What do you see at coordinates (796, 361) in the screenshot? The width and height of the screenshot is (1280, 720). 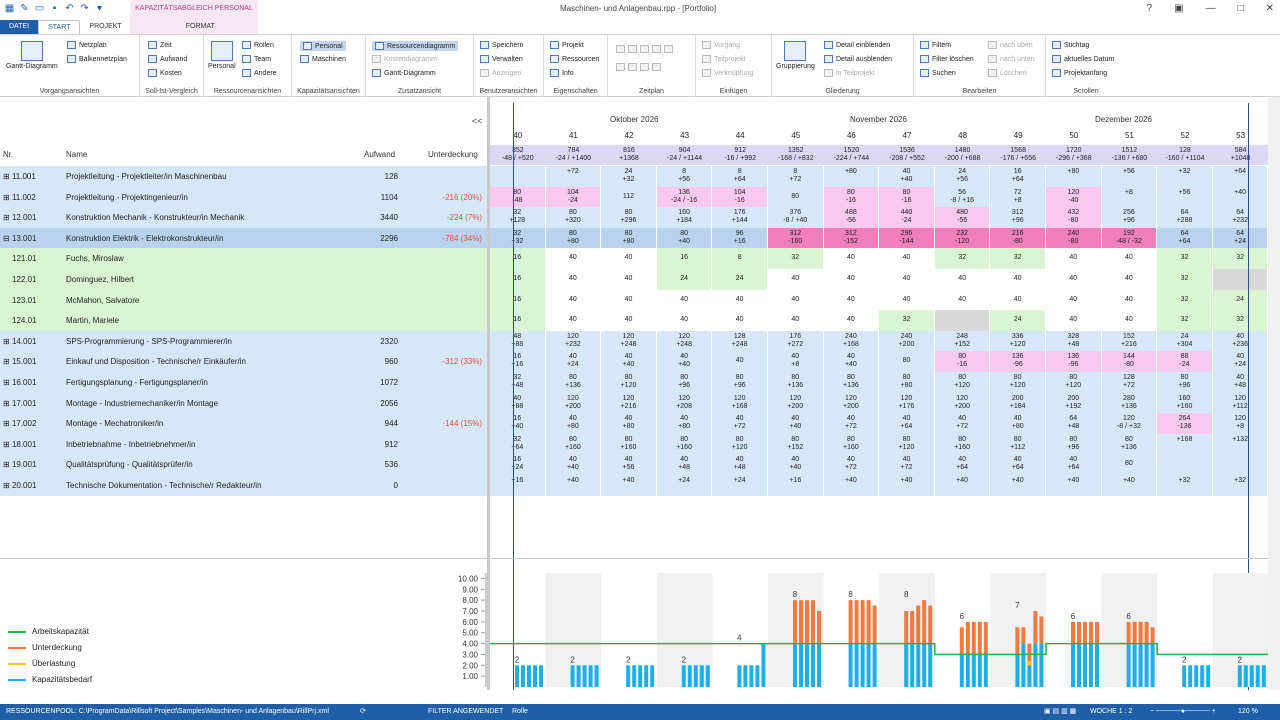 I see `grid-cell: 40 +8` at bounding box center [796, 361].